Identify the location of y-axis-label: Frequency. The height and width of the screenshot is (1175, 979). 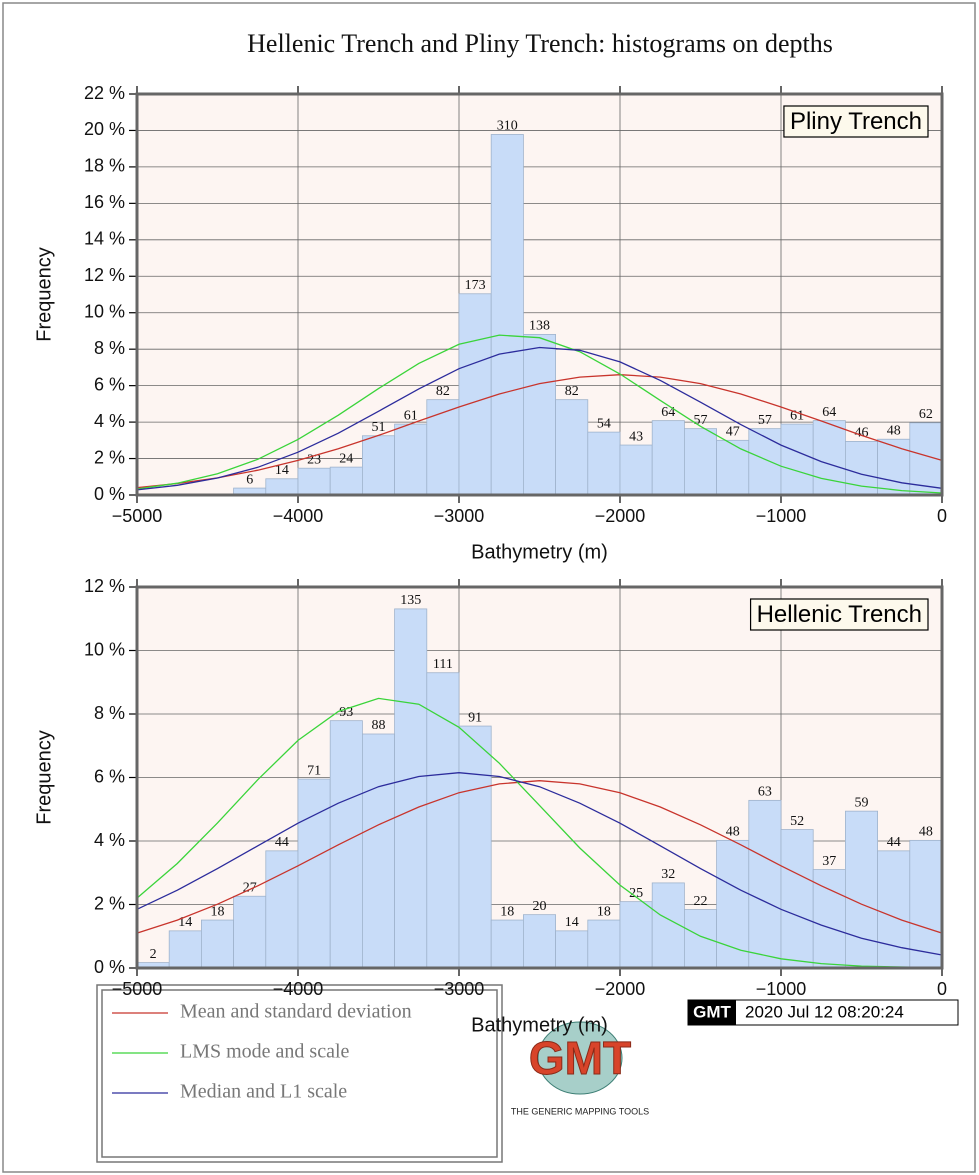
(44, 294).